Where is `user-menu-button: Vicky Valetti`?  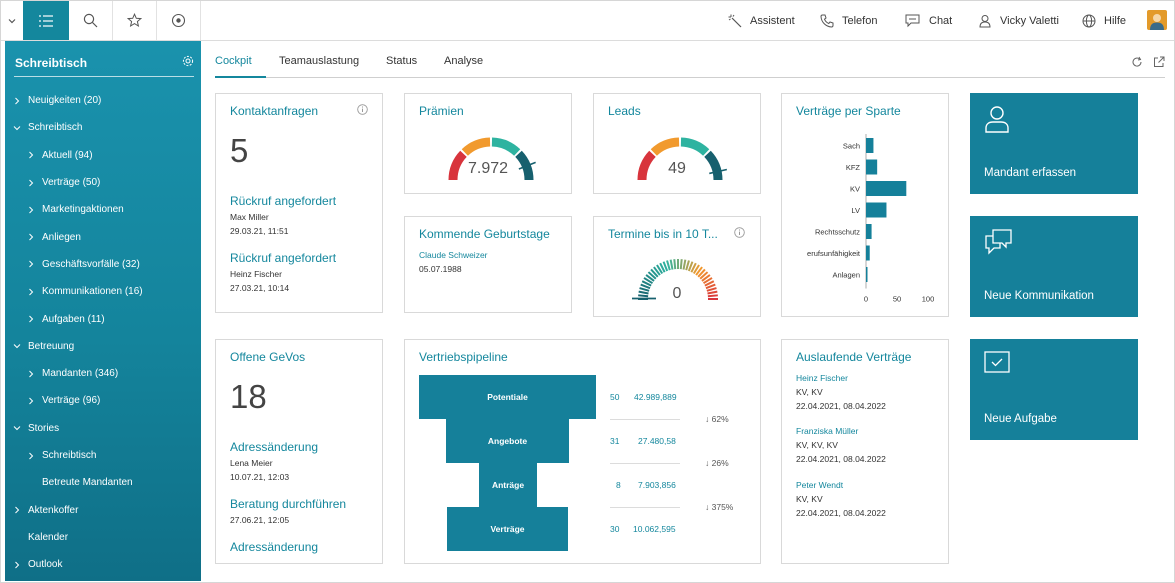
user-menu-button: Vicky Valetti is located at coordinates (1018, 20).